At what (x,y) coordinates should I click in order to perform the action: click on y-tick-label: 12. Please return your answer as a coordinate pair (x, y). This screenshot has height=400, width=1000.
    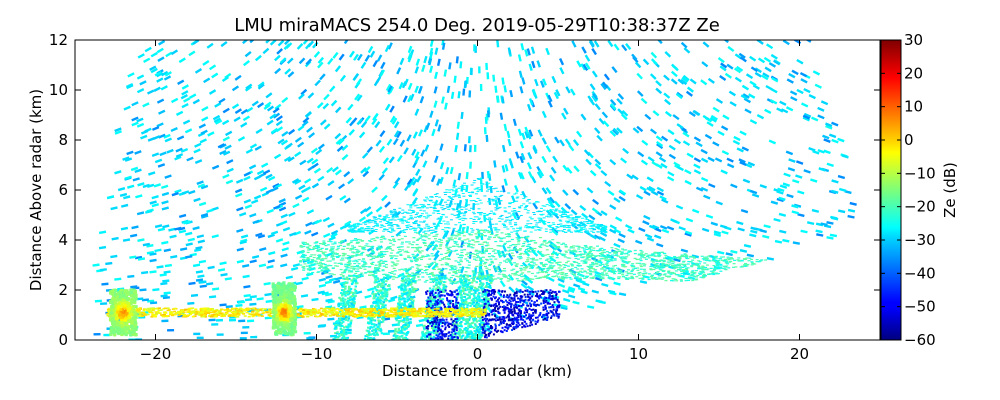
    Looking at the image, I should click on (58, 40).